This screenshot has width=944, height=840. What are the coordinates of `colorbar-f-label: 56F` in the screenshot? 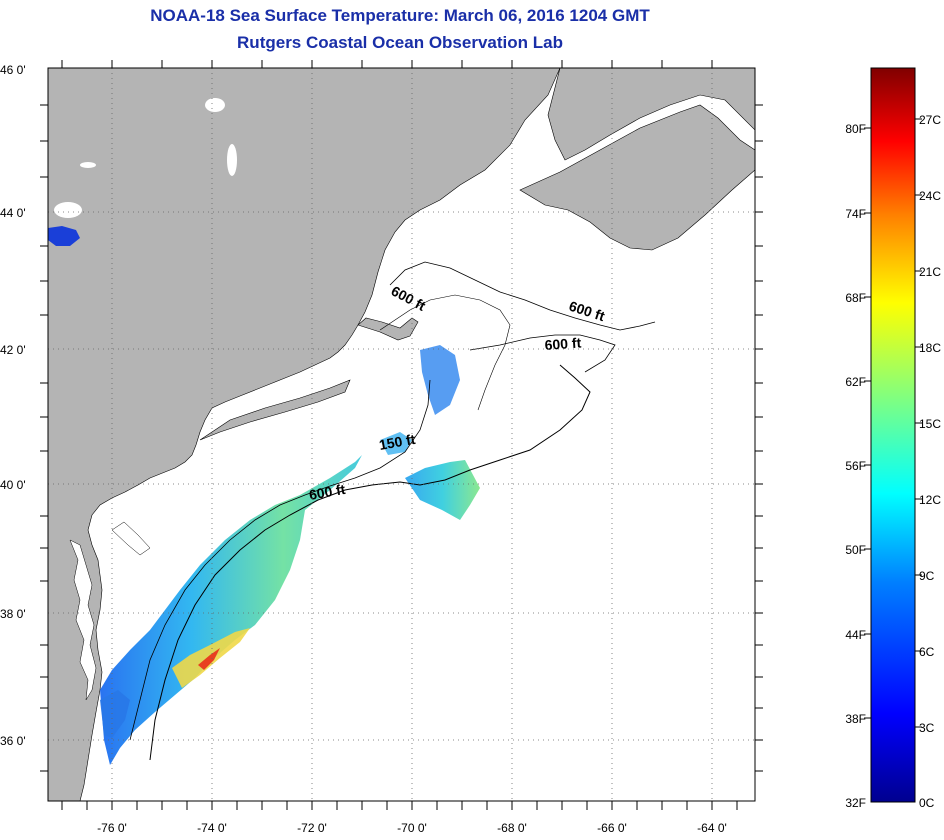 It's located at (855, 466).